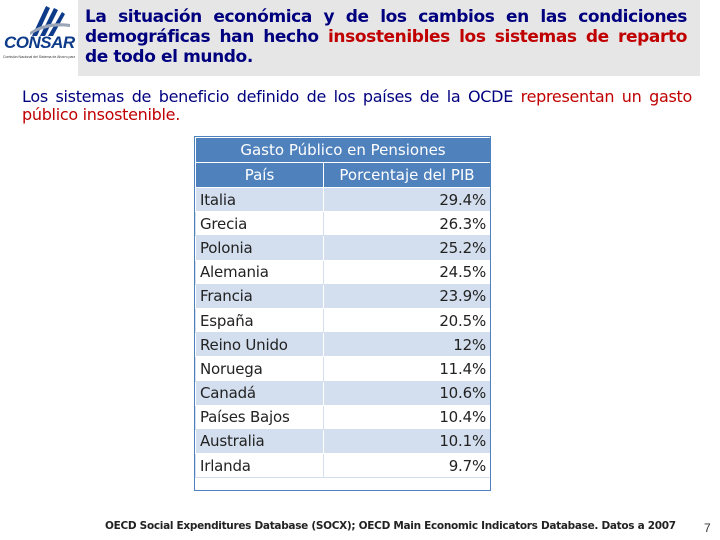 This screenshot has width=720, height=540. I want to click on country-cell: Polonia, so click(259, 248).